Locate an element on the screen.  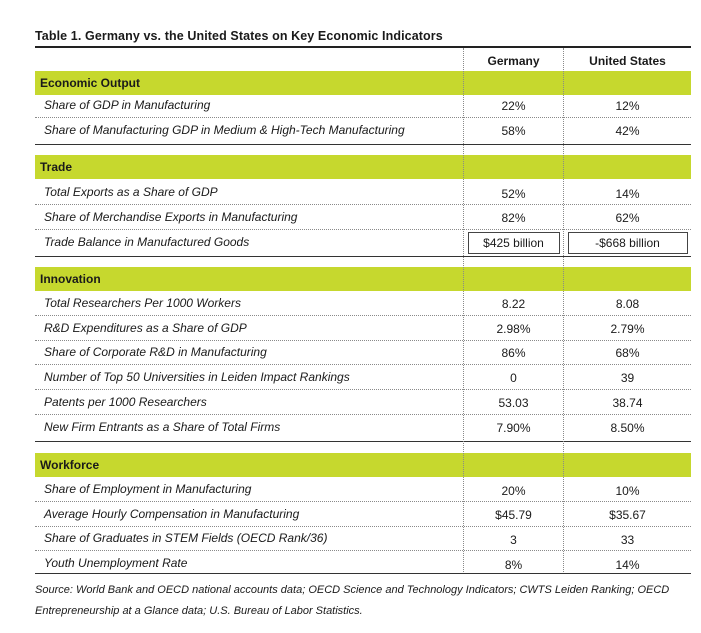
cell-united-states: 68% is located at coordinates (627, 353).